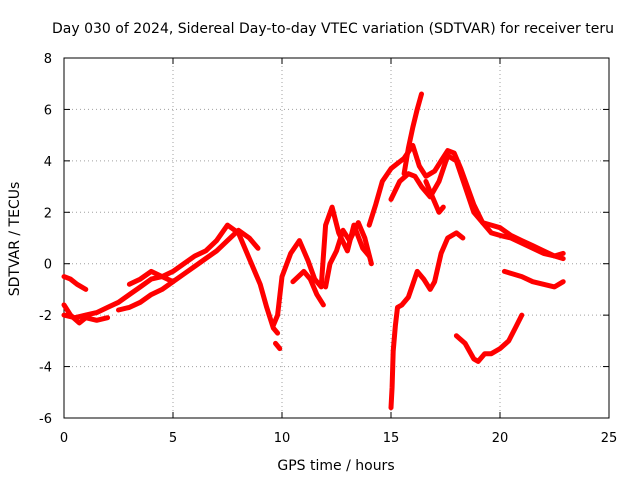  Describe the element at coordinates (86, 314) in the screenshot. I see `series-track-l` at that location.